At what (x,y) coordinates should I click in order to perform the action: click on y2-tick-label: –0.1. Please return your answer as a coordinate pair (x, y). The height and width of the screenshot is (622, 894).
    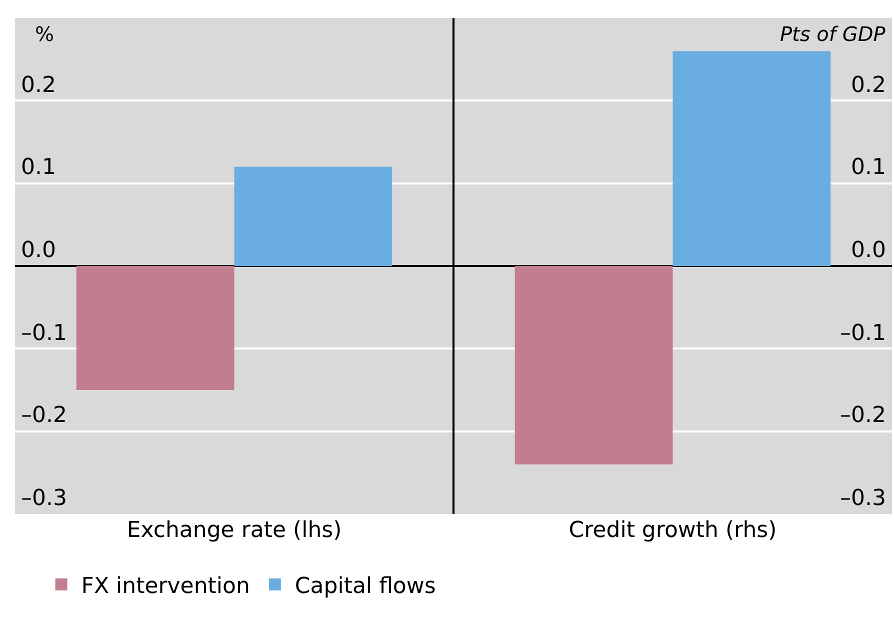
    Looking at the image, I should click on (863, 333).